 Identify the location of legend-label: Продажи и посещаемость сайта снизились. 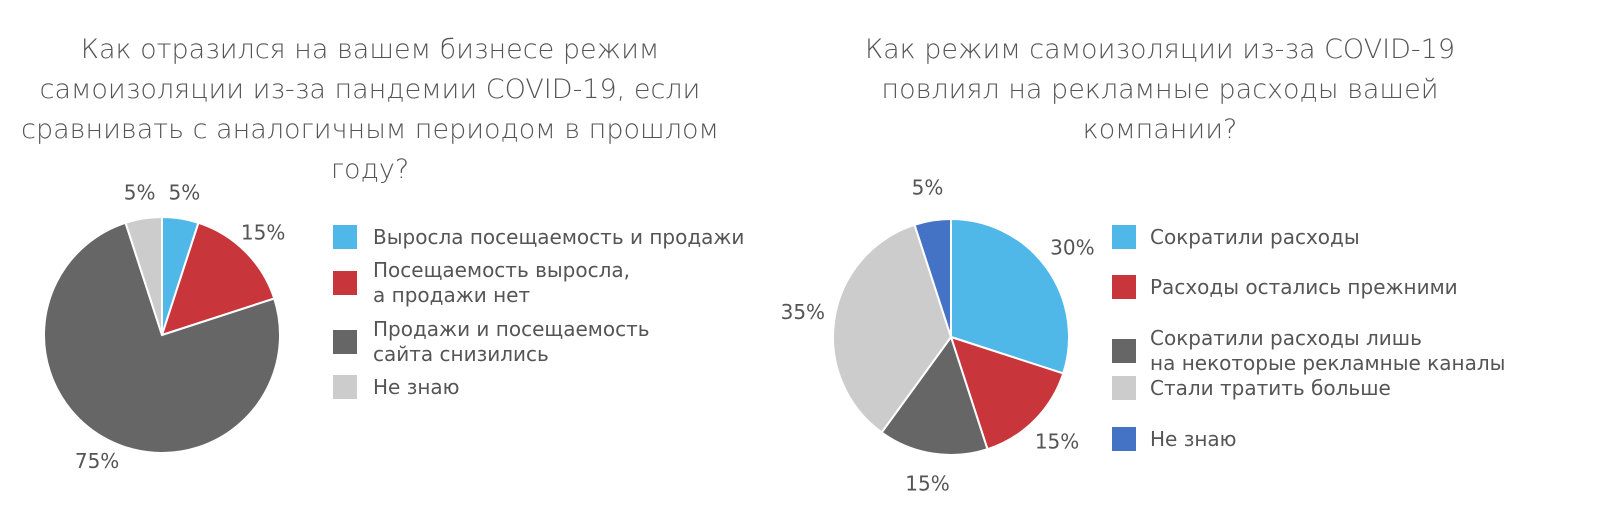
(511, 341).